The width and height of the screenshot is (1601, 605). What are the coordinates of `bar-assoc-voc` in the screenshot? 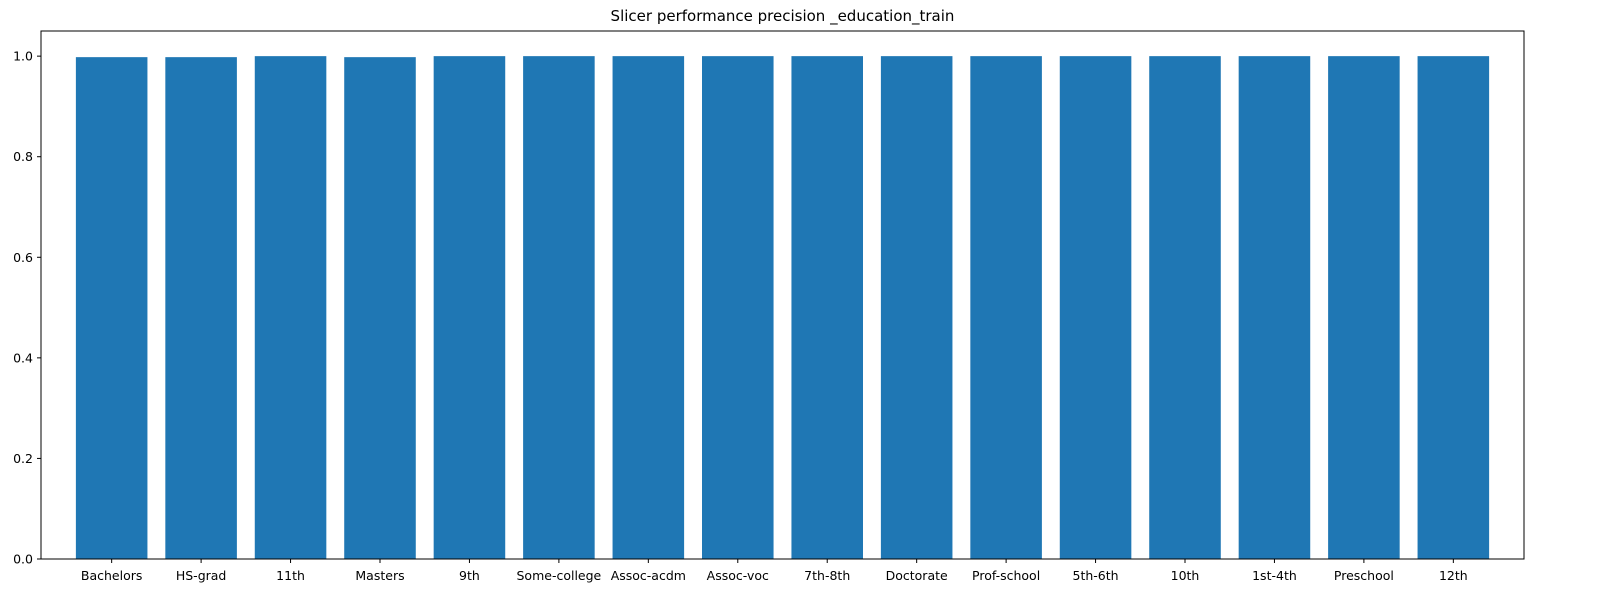 It's located at (737, 308).